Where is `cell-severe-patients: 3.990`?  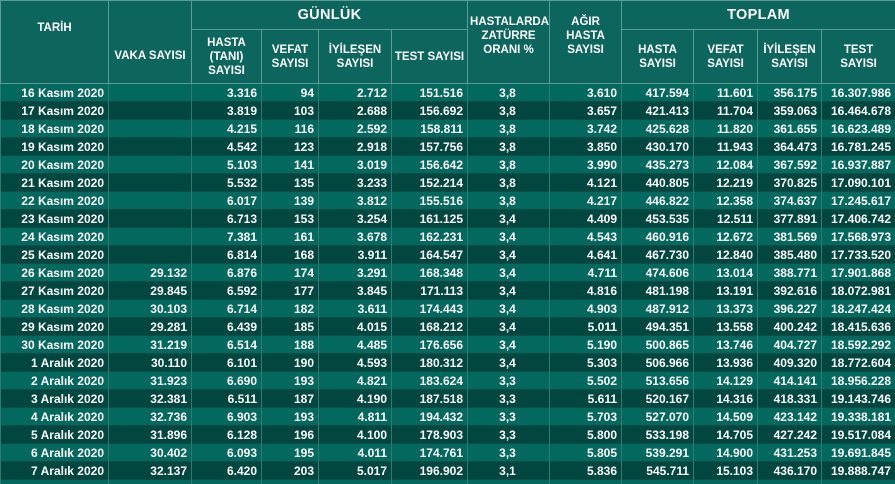 cell-severe-patients: 3.990 is located at coordinates (586, 165).